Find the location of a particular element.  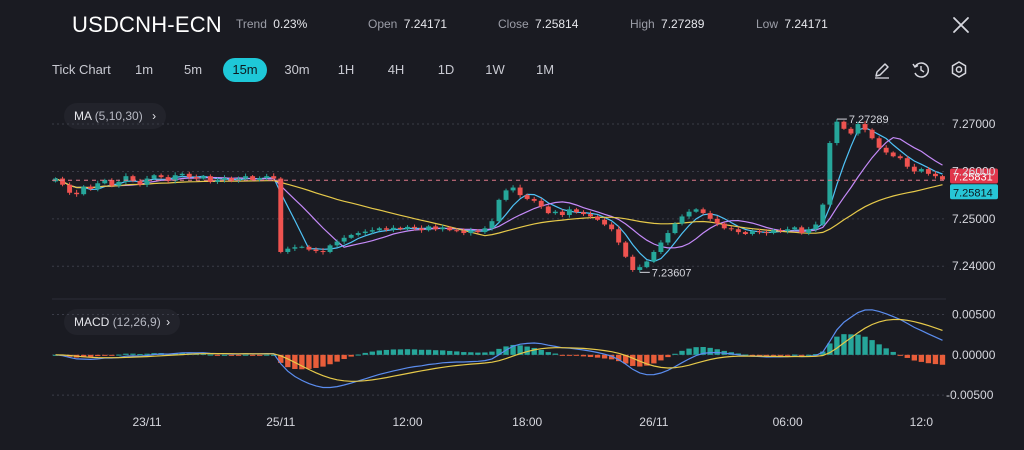

close-value: 7.25814 is located at coordinates (557, 24).